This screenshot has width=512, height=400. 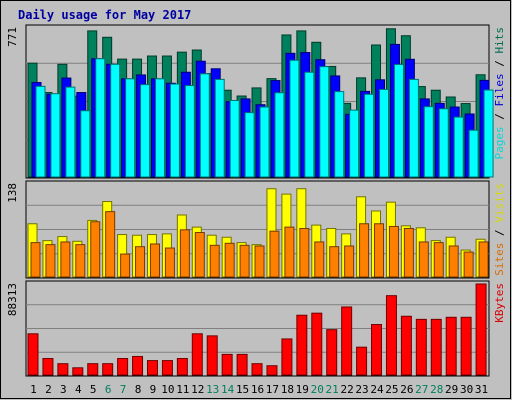 What do you see at coordinates (377, 389) in the screenshot?
I see `x-tick-label-day-24: 24` at bounding box center [377, 389].